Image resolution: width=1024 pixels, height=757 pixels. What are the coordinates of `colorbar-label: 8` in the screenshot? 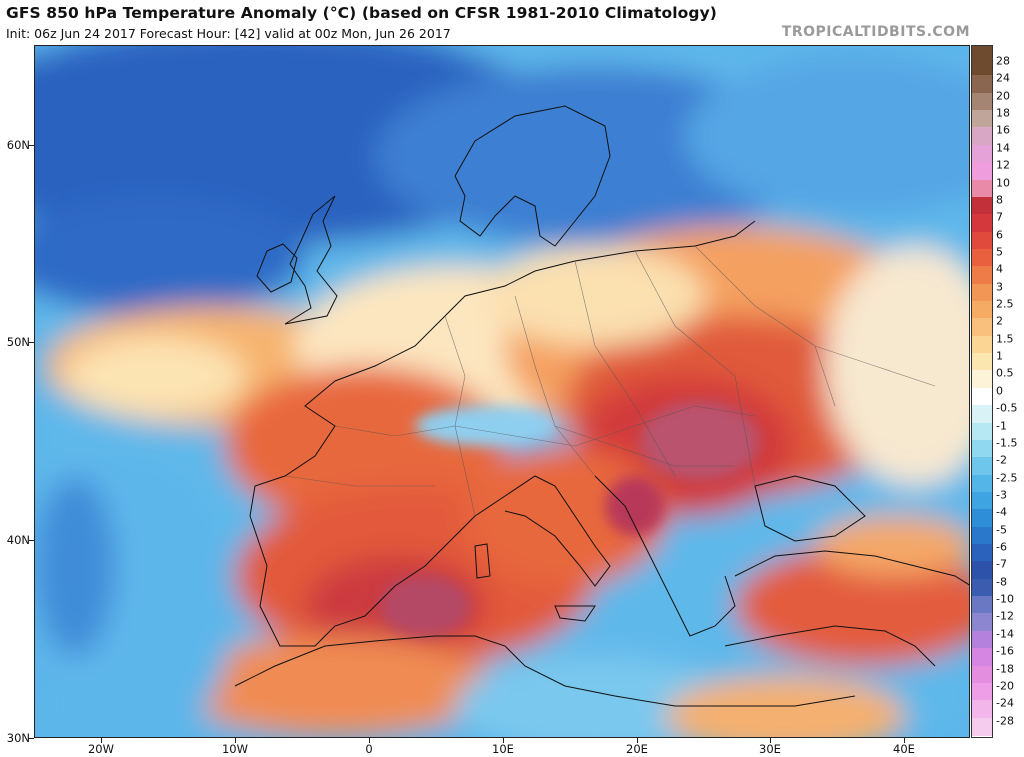 It's located at (999, 200).